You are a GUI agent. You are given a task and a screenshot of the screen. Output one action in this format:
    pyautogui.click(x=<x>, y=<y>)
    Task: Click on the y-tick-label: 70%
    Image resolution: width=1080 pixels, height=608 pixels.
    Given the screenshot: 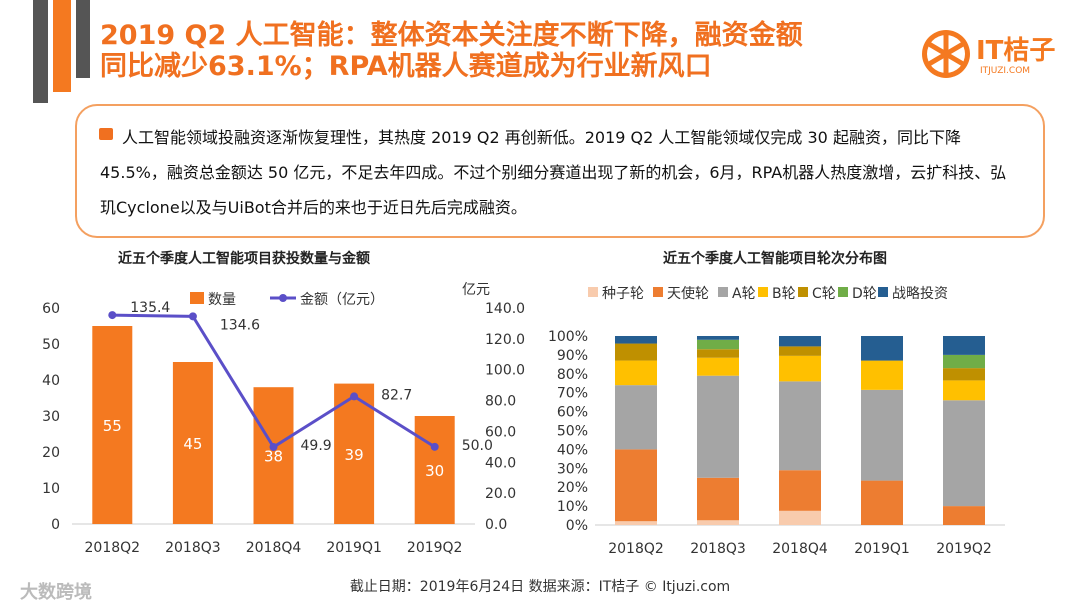 What is the action you would take?
    pyautogui.click(x=572, y=394)
    